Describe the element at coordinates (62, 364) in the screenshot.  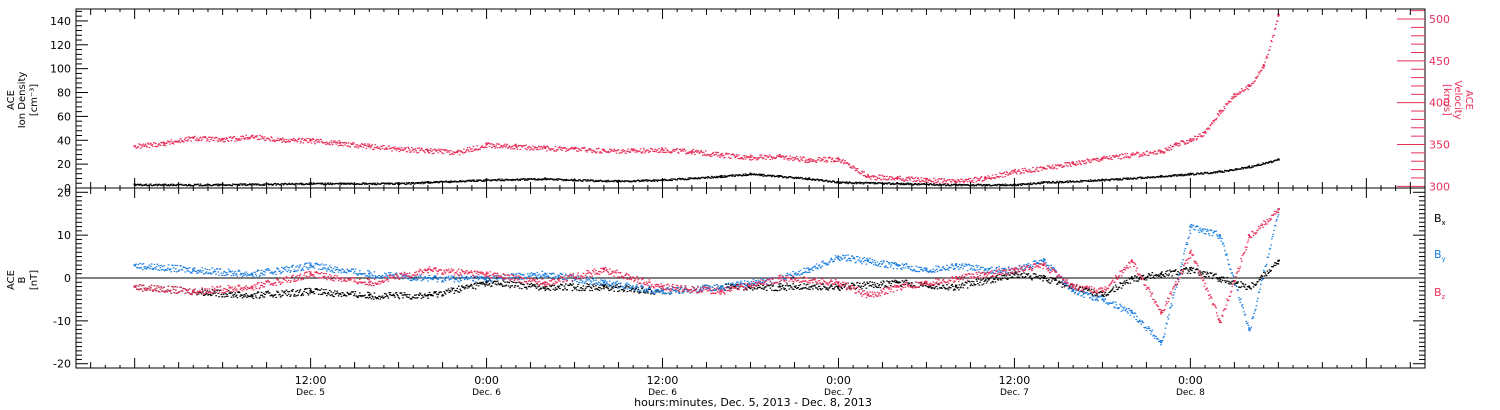
I see `b-tick-label: -20` at that location.